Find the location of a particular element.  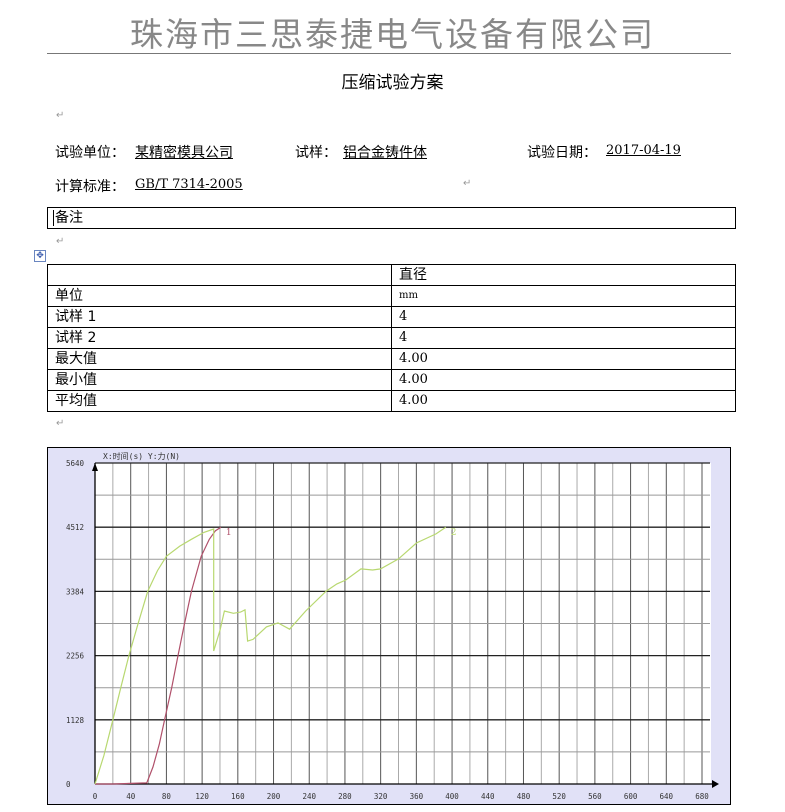

sample-value: 铝合金铸件体 is located at coordinates (385, 153).